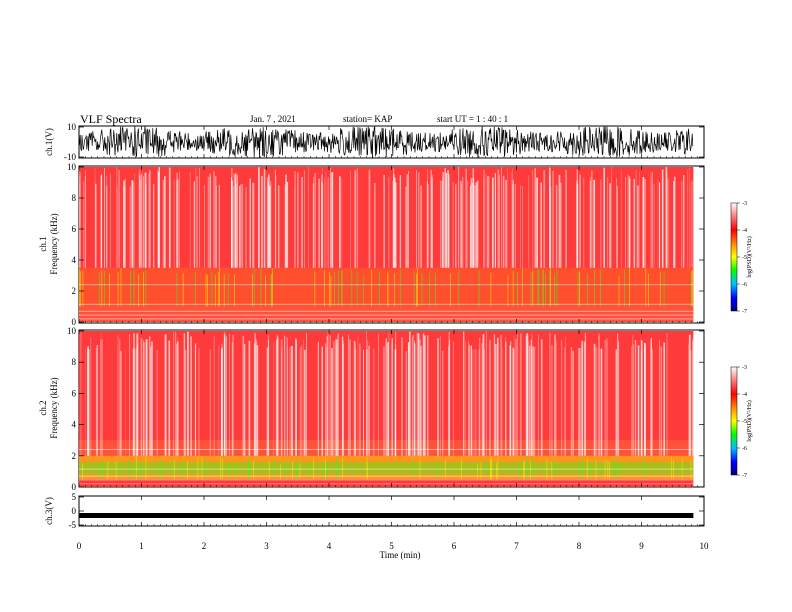  What do you see at coordinates (54, 407) in the screenshot?
I see `ch2-frequency-ylabel: Frequency (kHz)` at bounding box center [54, 407].